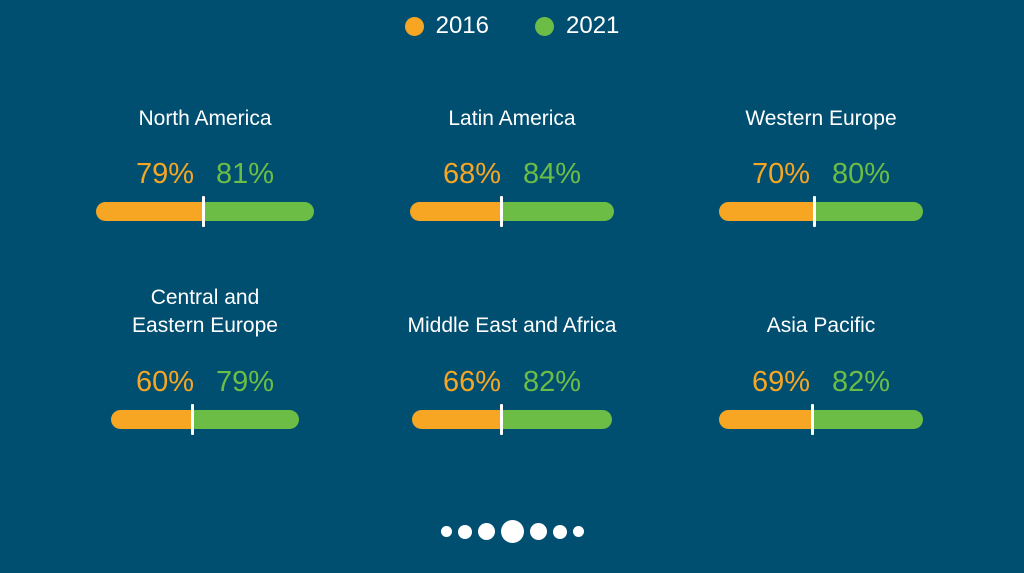 The image size is (1024, 573). I want to click on legend-swatch-2021, so click(544, 26).